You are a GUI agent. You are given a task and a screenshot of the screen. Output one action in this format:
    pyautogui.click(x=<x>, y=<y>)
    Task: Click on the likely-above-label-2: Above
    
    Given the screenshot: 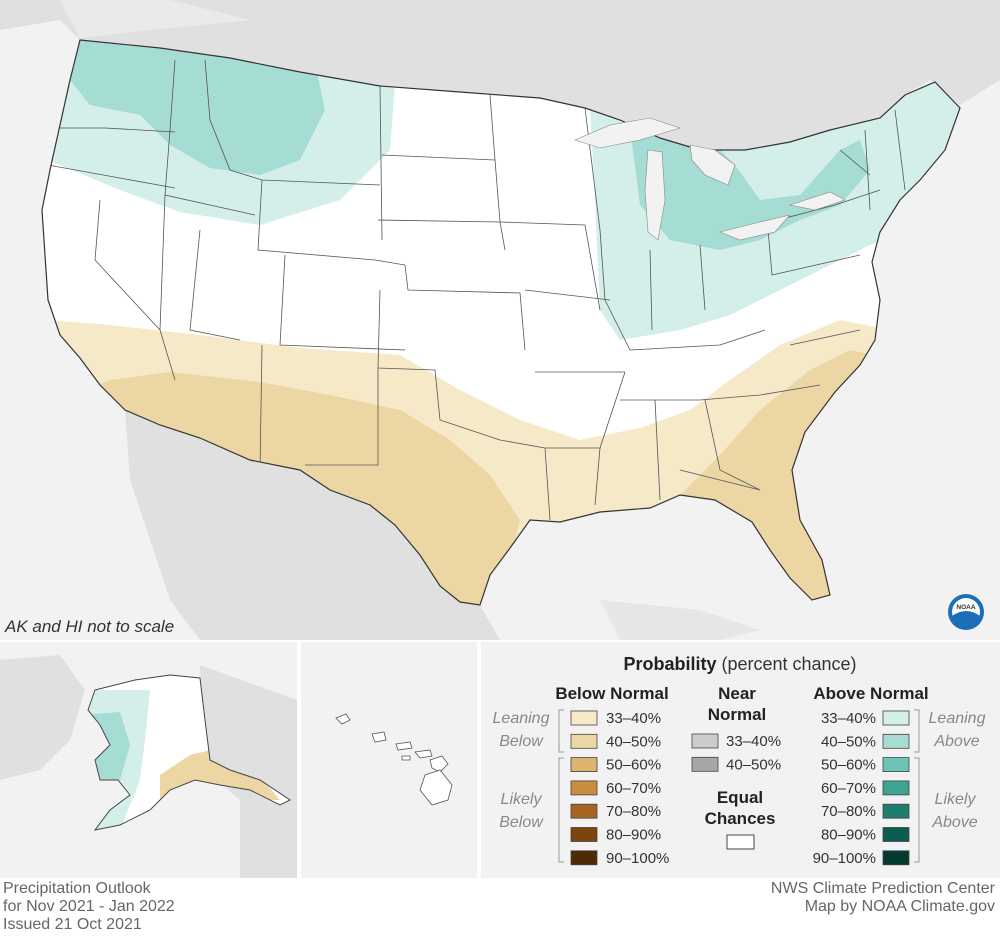 What is the action you would take?
    pyautogui.click(x=954, y=822)
    